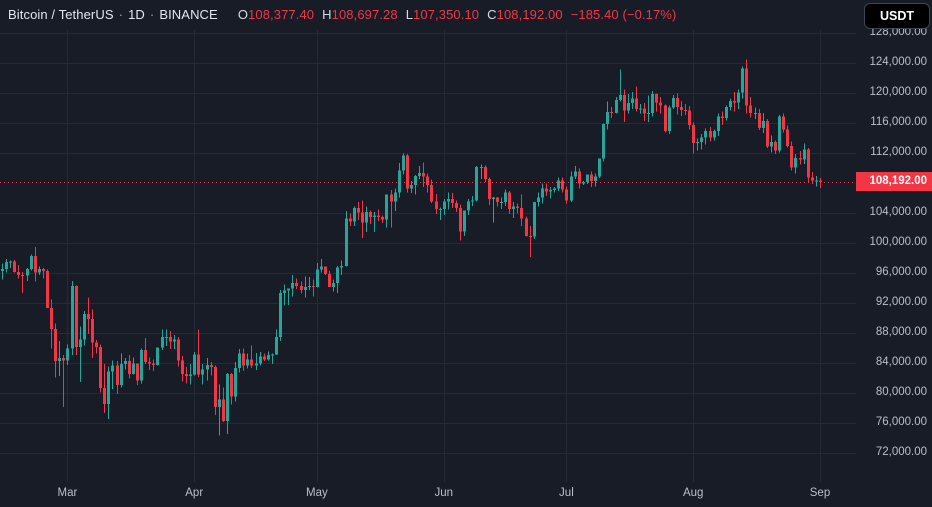 The image size is (932, 507). Describe the element at coordinates (901, 392) in the screenshot. I see `price-axis-label: 80,000.00` at that location.